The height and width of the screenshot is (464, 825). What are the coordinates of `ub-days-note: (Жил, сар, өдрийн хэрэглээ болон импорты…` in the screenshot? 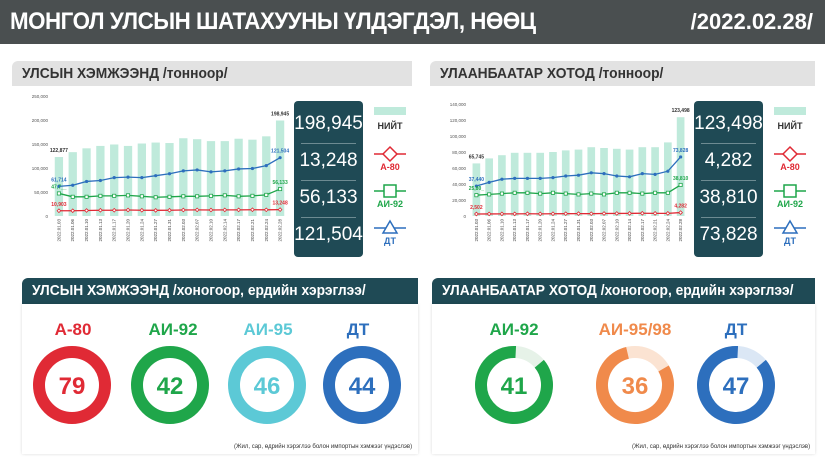 It's located at (721, 447).